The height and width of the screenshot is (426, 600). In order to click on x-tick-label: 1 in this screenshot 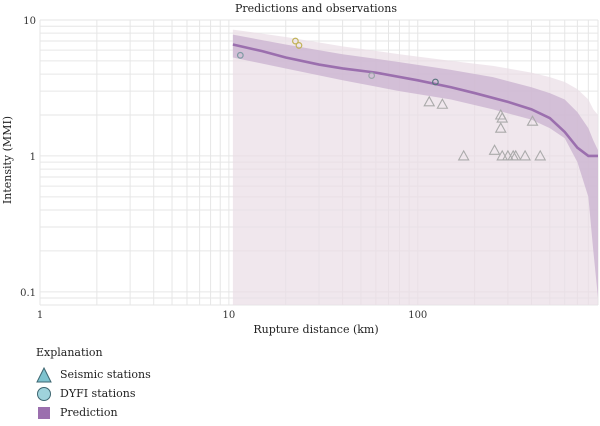, I will do `click(40, 315)`.